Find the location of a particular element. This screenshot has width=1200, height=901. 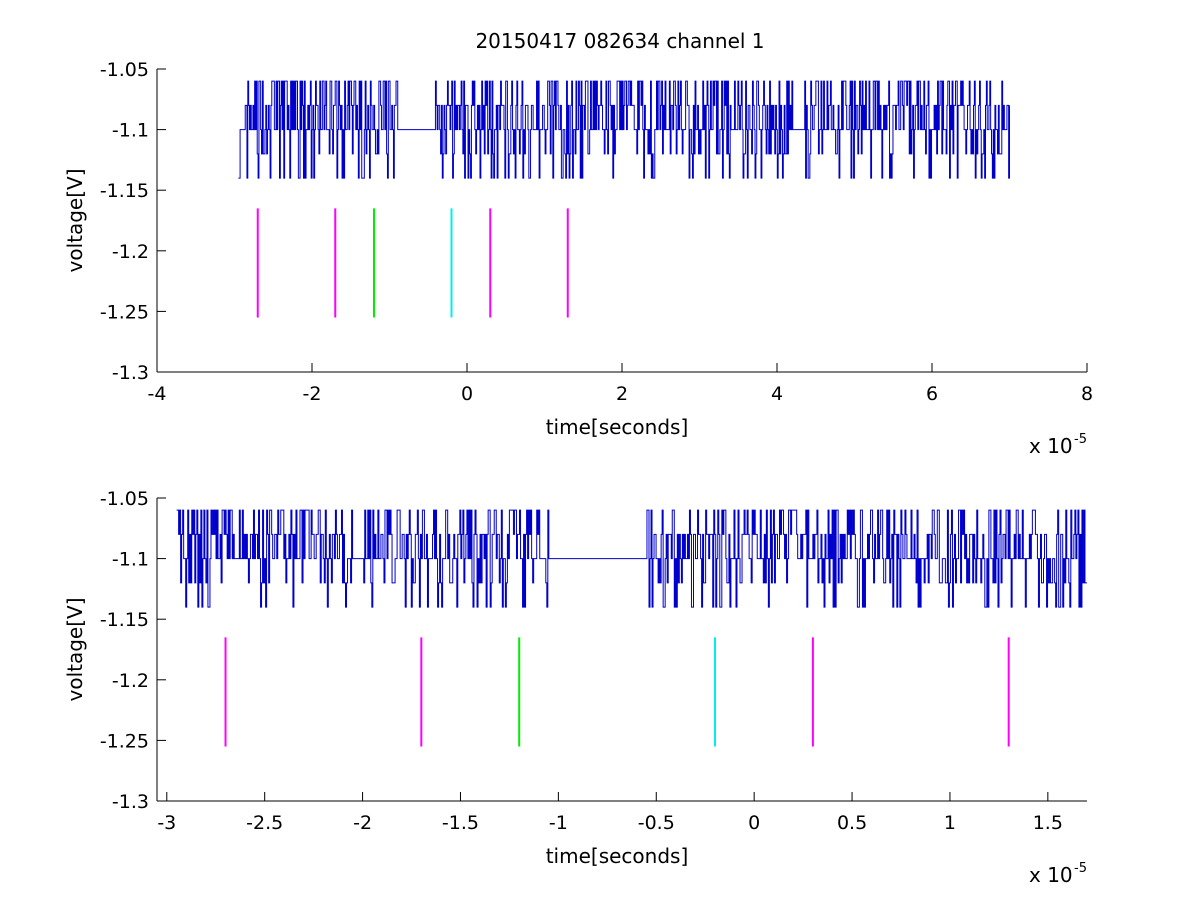

x-tick-label: -1 is located at coordinates (558, 823).